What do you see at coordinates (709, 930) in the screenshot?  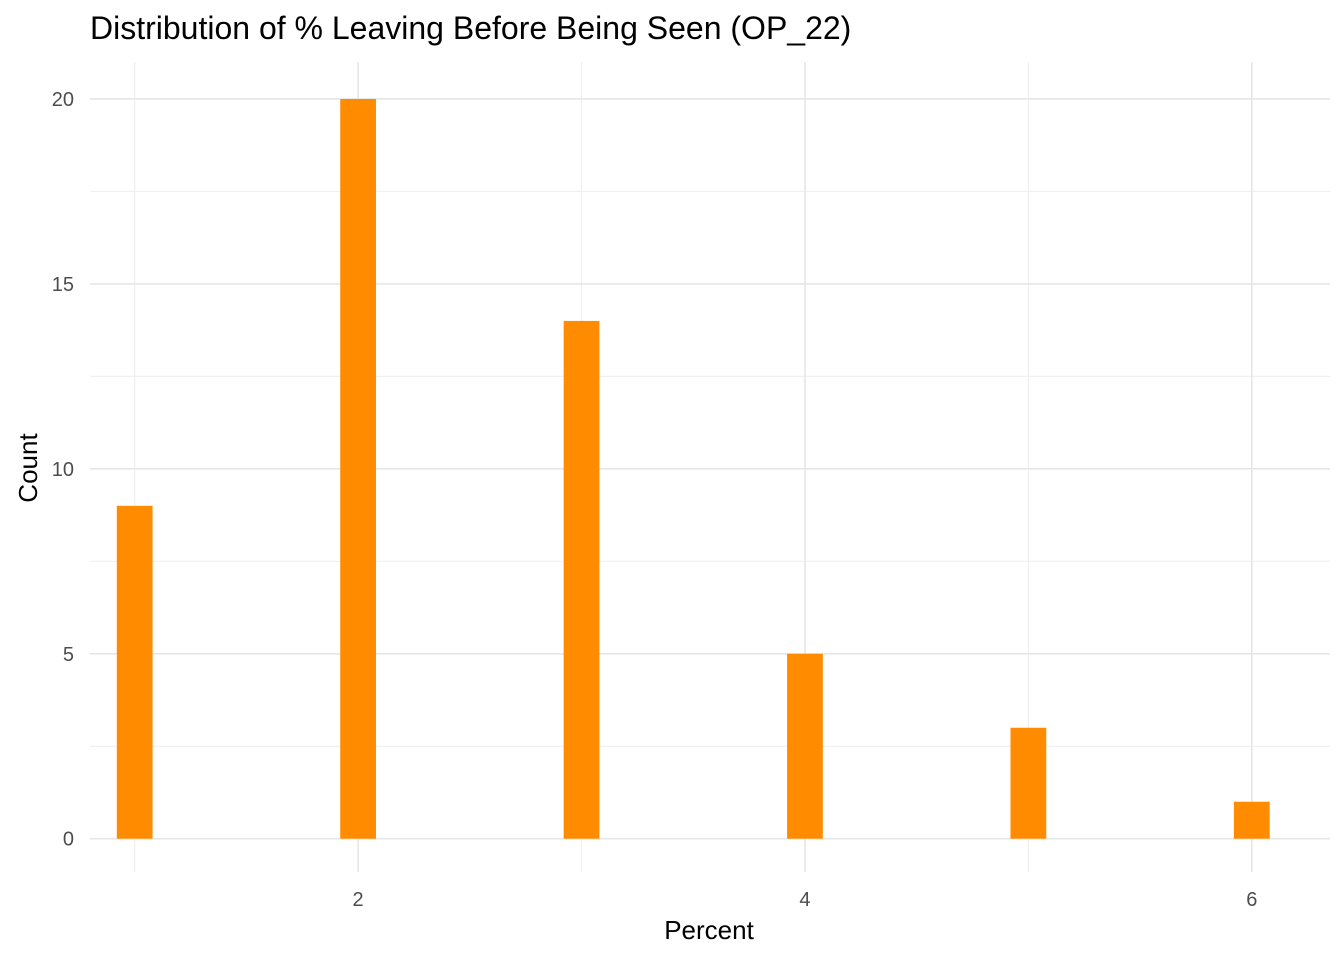 I see `x-axis-title: Percent` at bounding box center [709, 930].